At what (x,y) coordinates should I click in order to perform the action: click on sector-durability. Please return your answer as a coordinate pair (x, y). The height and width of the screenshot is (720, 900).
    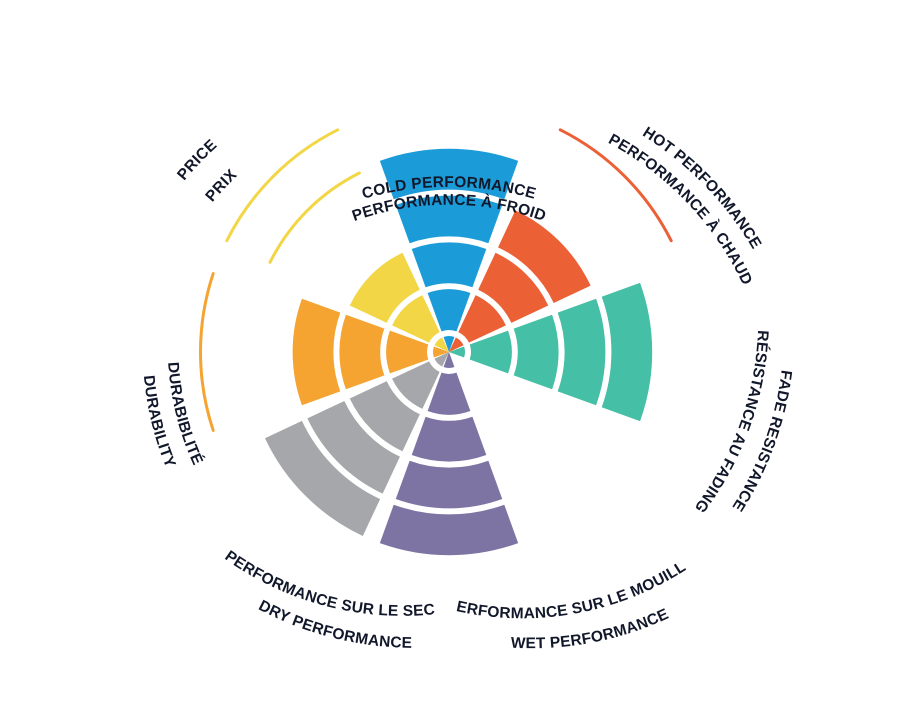
    Looking at the image, I should click on (324, 352).